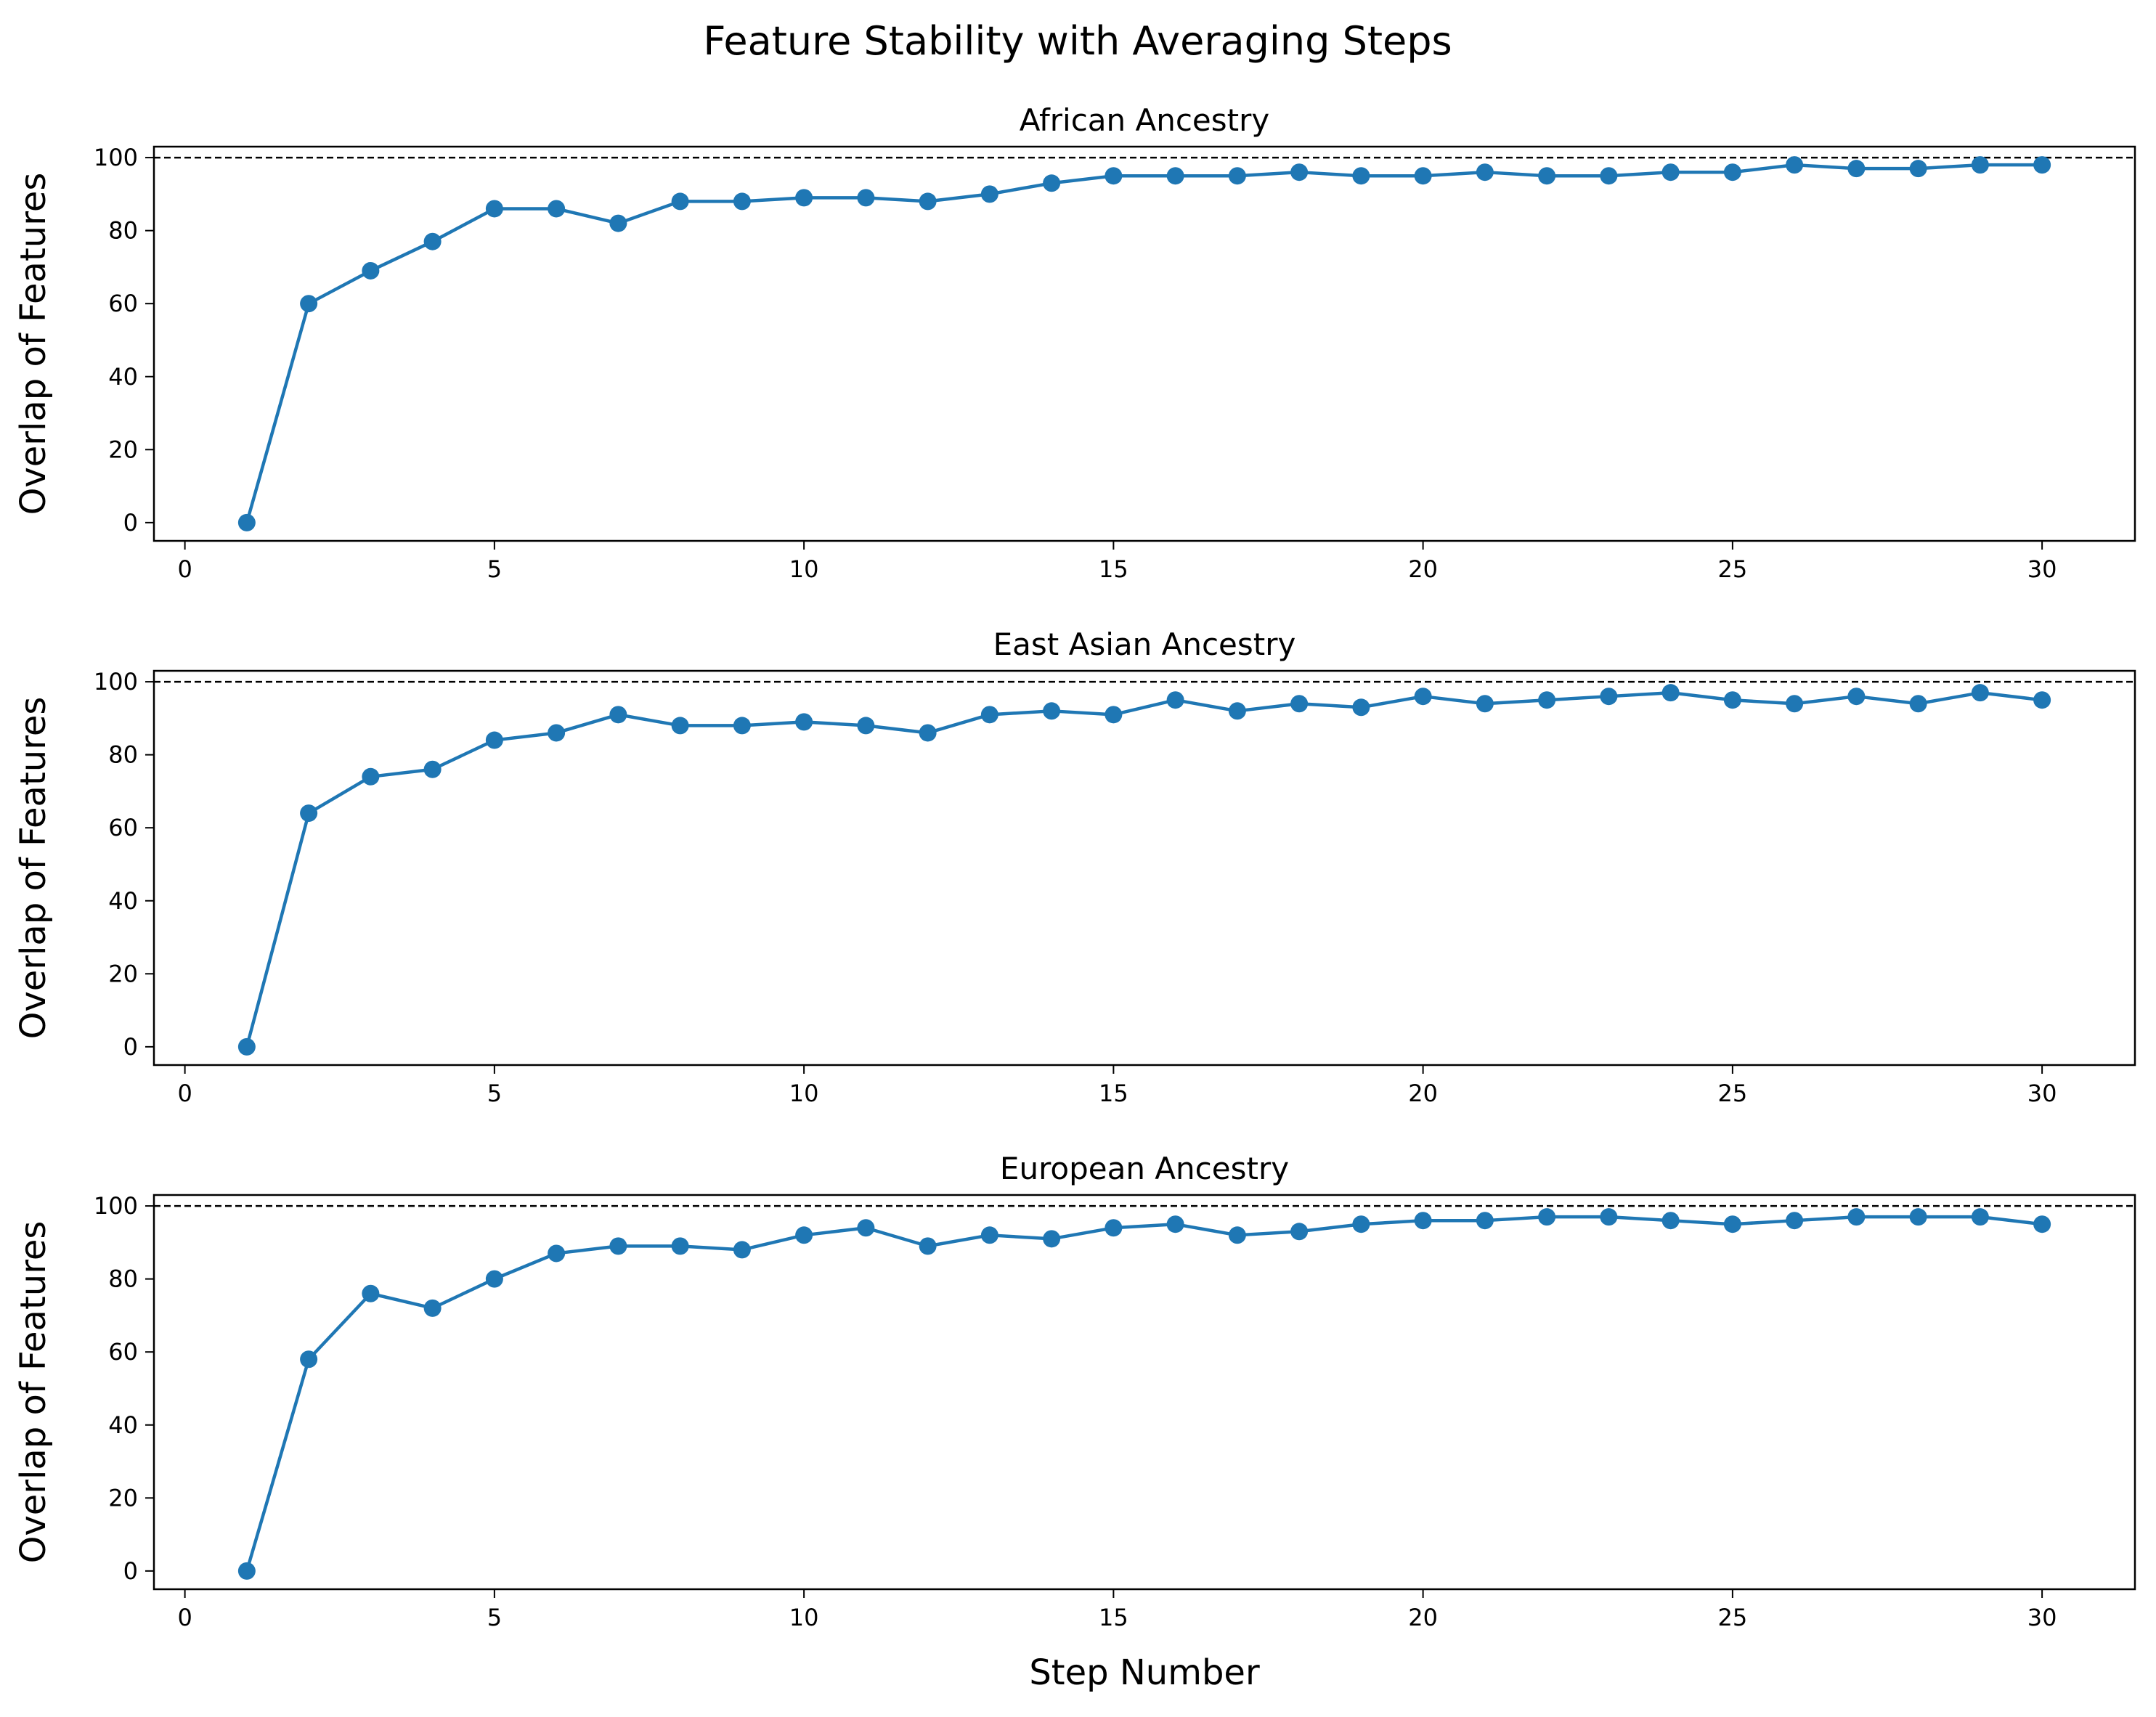 This screenshot has height=1717, width=2156. What do you see at coordinates (130, 1571) in the screenshot?
I see `y-tick-label: 0` at bounding box center [130, 1571].